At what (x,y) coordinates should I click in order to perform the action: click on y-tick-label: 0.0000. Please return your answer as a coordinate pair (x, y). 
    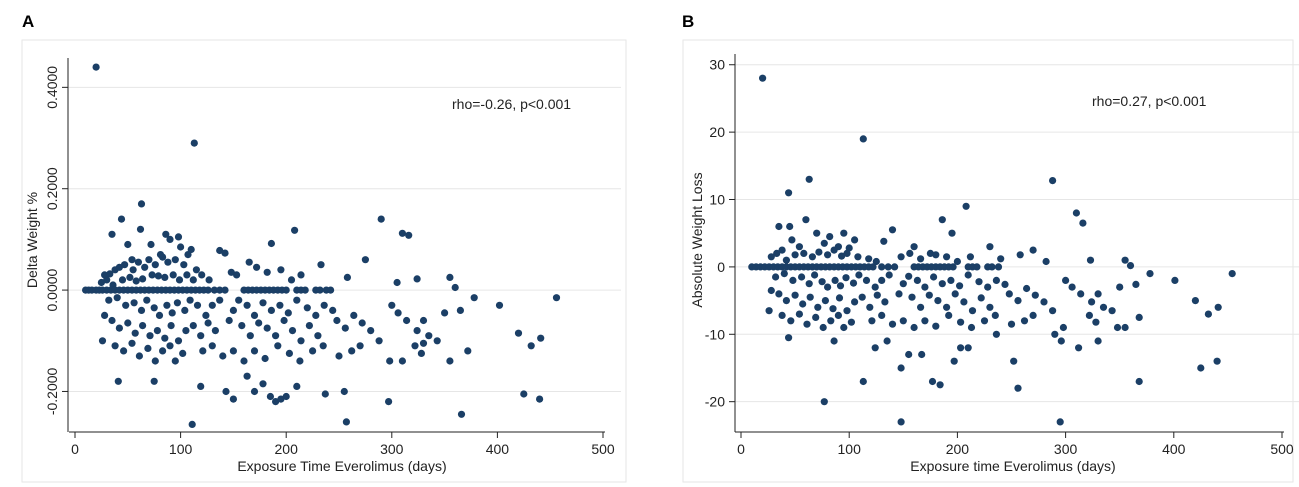
    Looking at the image, I should click on (52, 289).